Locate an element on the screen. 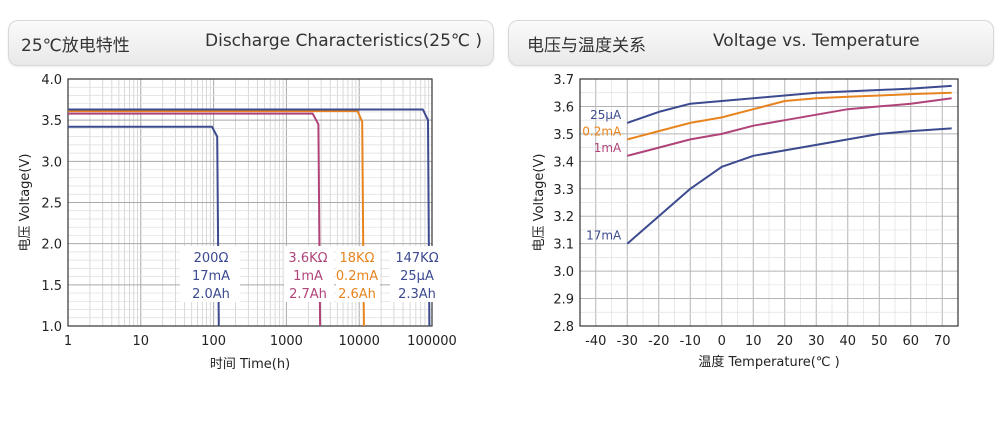 The image size is (1000, 427). right-title-en: Voltage vs. Temperature is located at coordinates (816, 41).